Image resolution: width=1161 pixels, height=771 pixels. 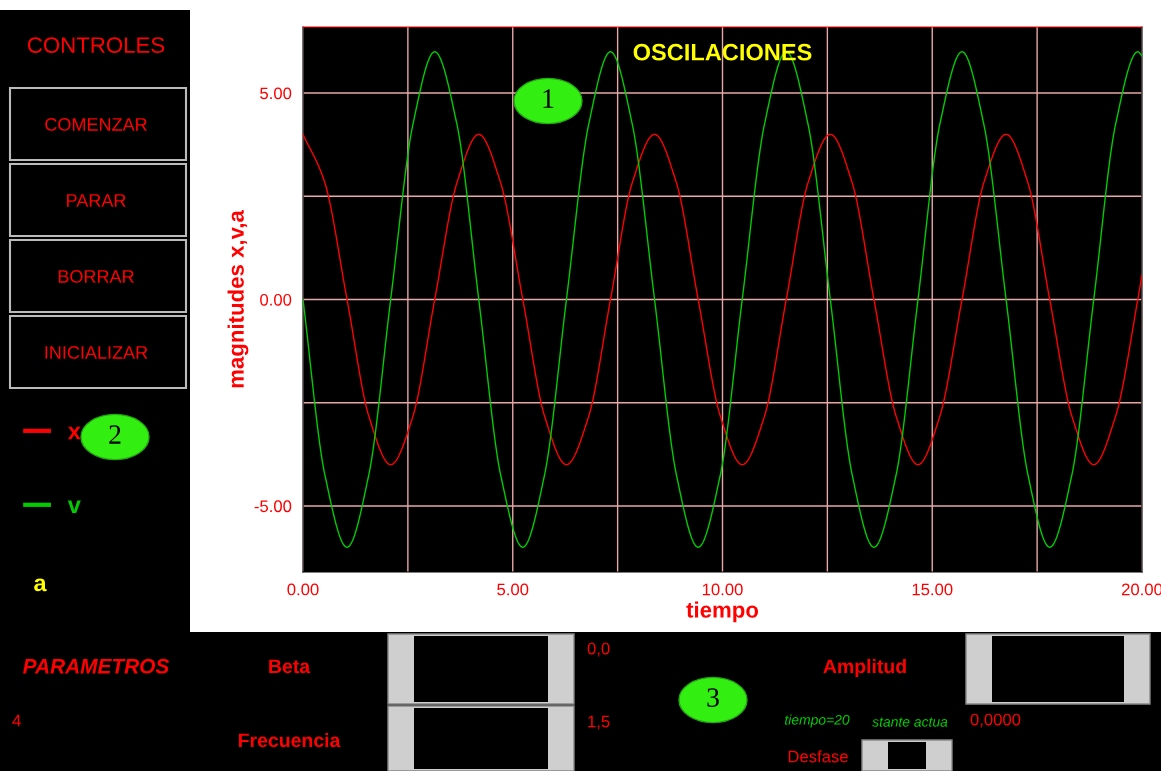 What do you see at coordinates (817, 721) in the screenshot?
I see `text: tiempo=20` at bounding box center [817, 721].